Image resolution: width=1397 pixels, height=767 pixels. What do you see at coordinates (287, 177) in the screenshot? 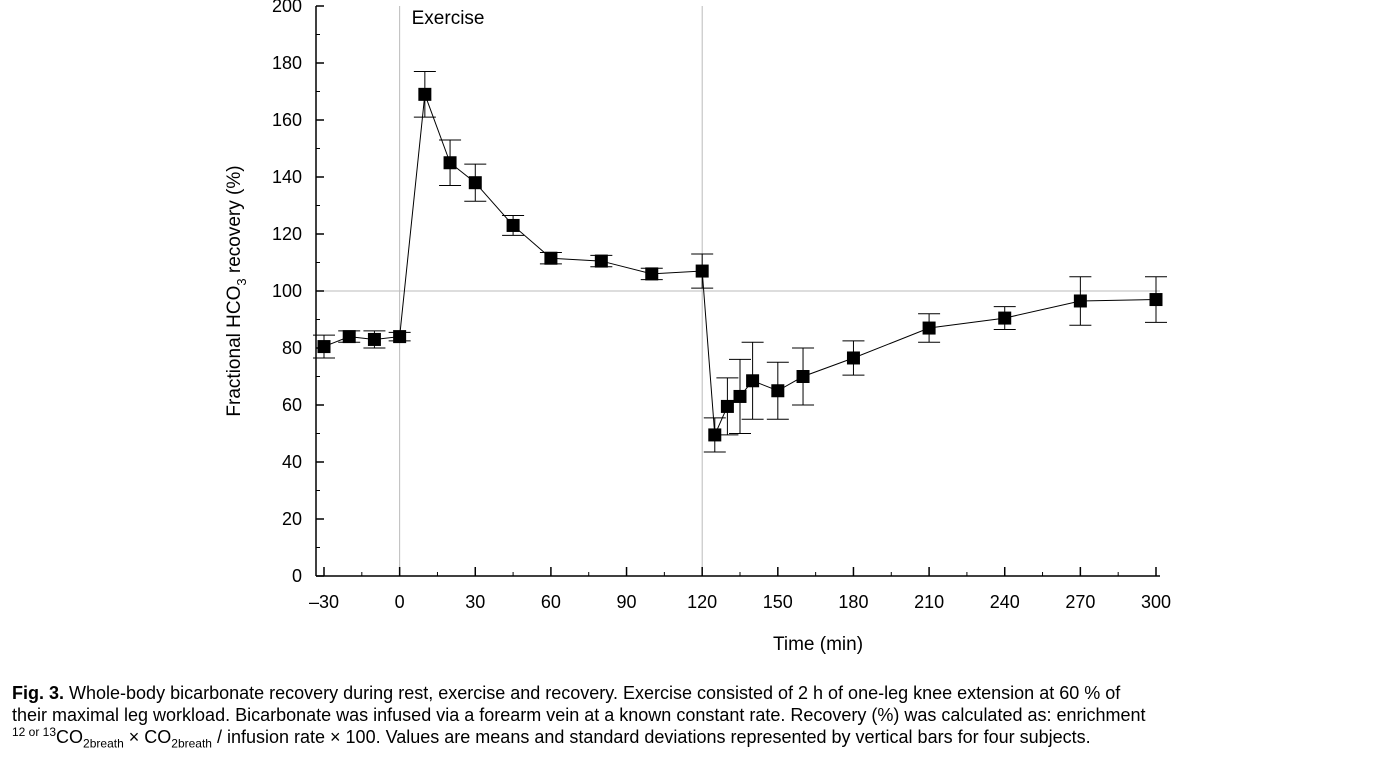
I see `y-tick-label: 140` at bounding box center [287, 177].